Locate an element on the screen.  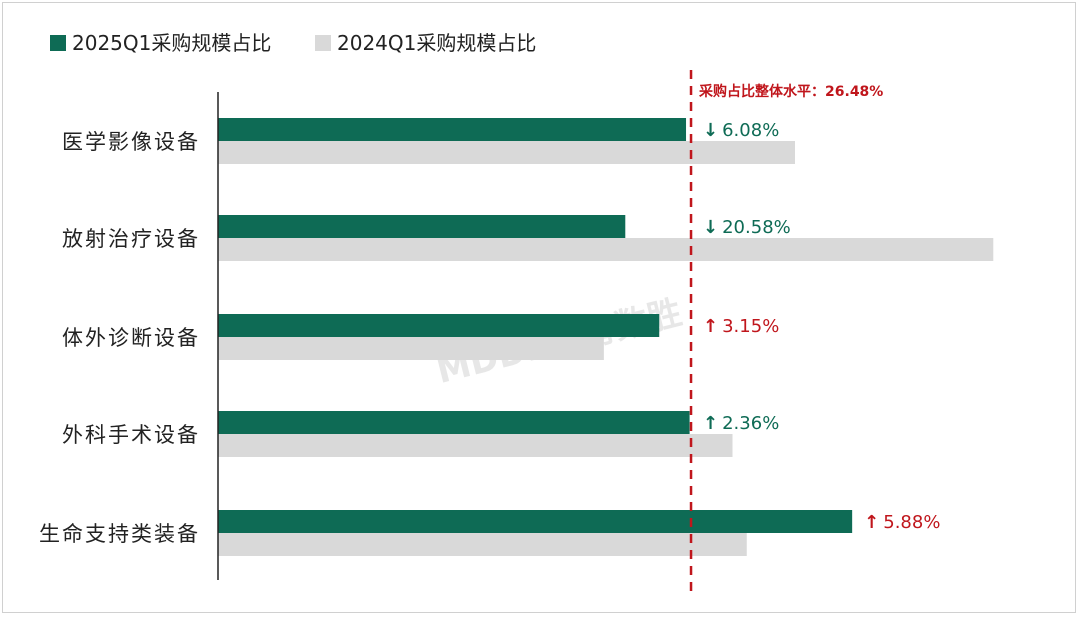
change-arrow-icon-4: ↑ is located at coordinates (871, 522).